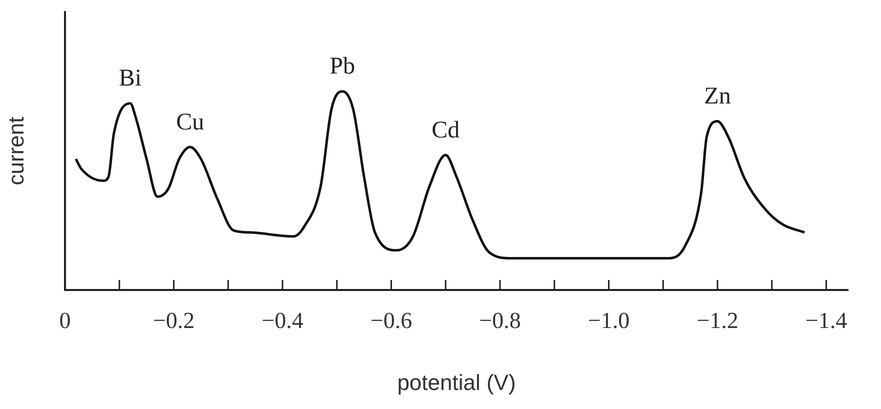 The height and width of the screenshot is (409, 881). Describe the element at coordinates (65, 320) in the screenshot. I see `x-tick-label: 0` at that location.